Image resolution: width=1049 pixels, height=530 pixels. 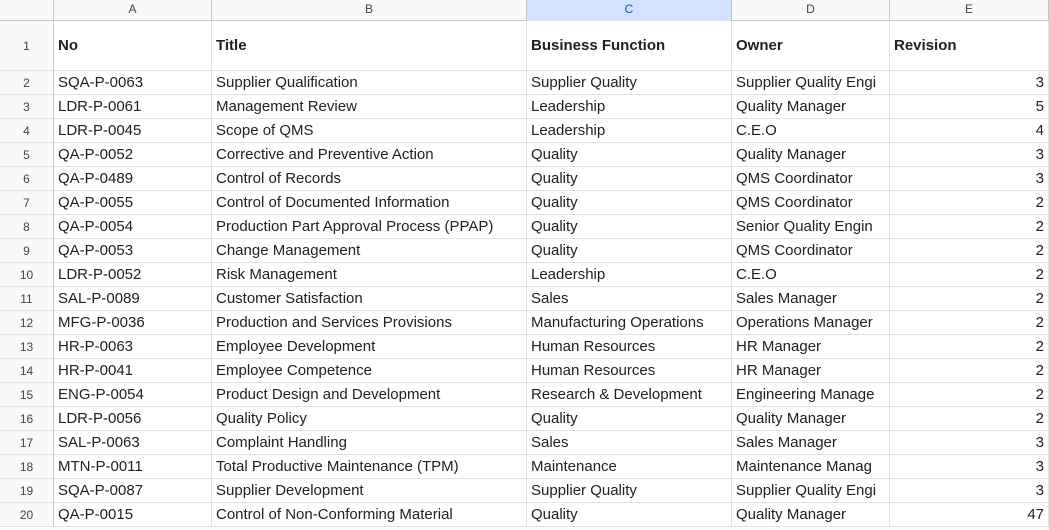 I want to click on cell-owner: C.E.O, so click(x=811, y=275).